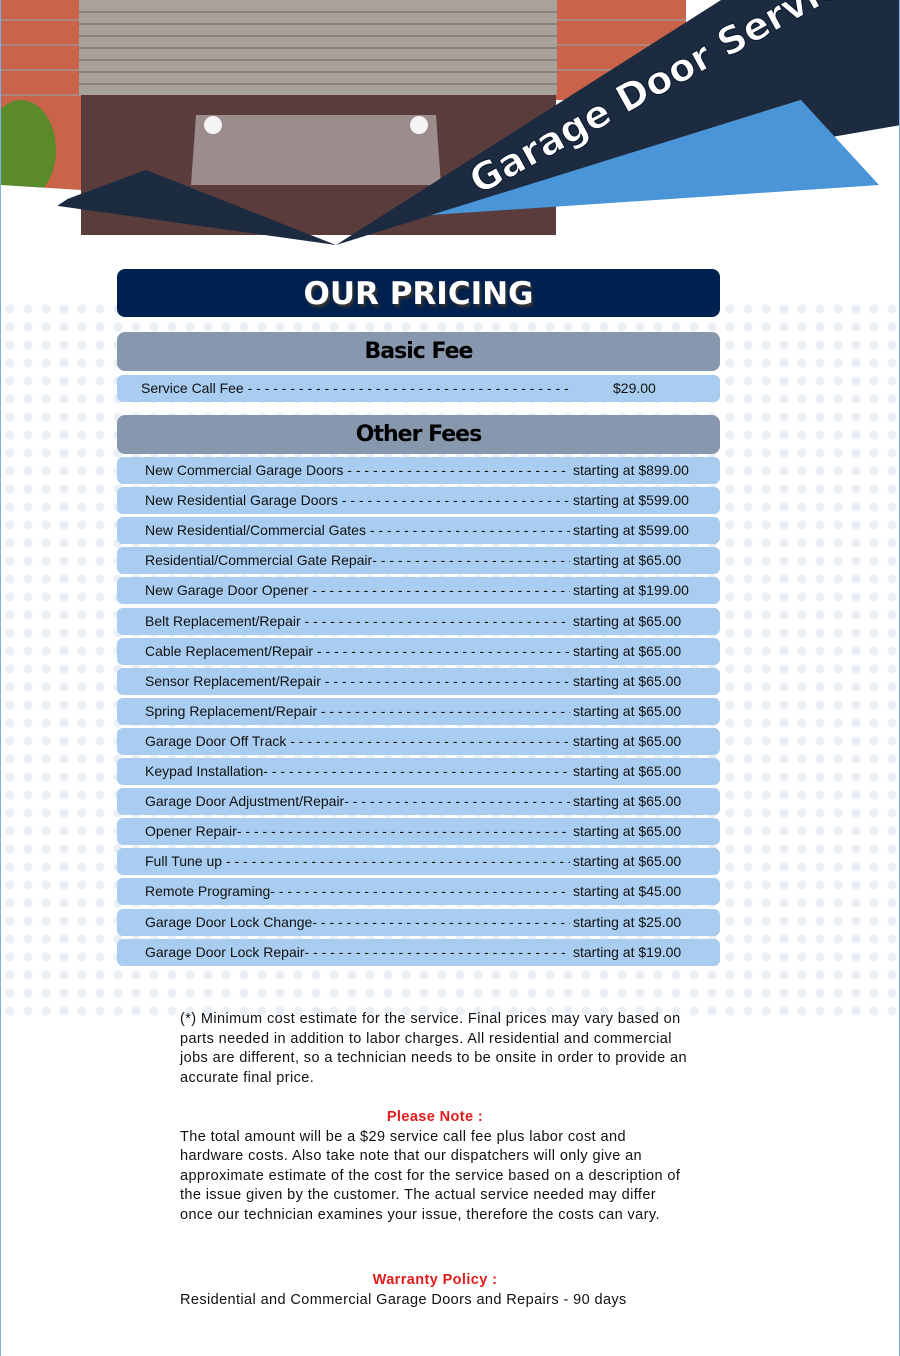 Image resolution: width=900 pixels, height=1356 pixels. What do you see at coordinates (357, 500) in the screenshot?
I see `price-label: New Residential Garage Doors` at bounding box center [357, 500].